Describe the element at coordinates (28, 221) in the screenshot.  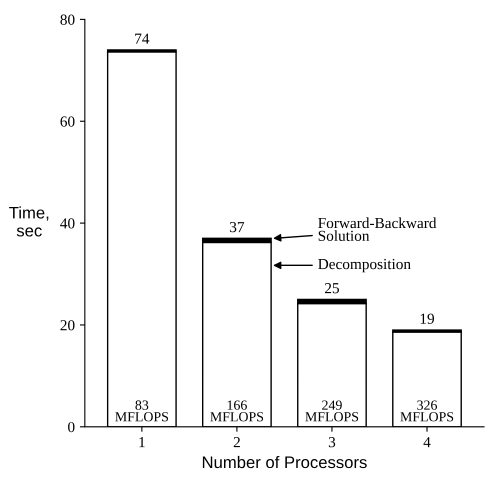
I see `y-axis-title: Time, sec` at that location.